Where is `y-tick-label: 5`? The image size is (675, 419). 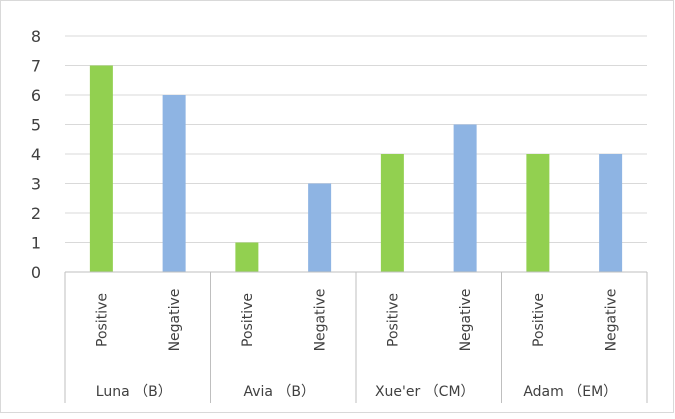
y-tick-label: 5 is located at coordinates (36, 125).